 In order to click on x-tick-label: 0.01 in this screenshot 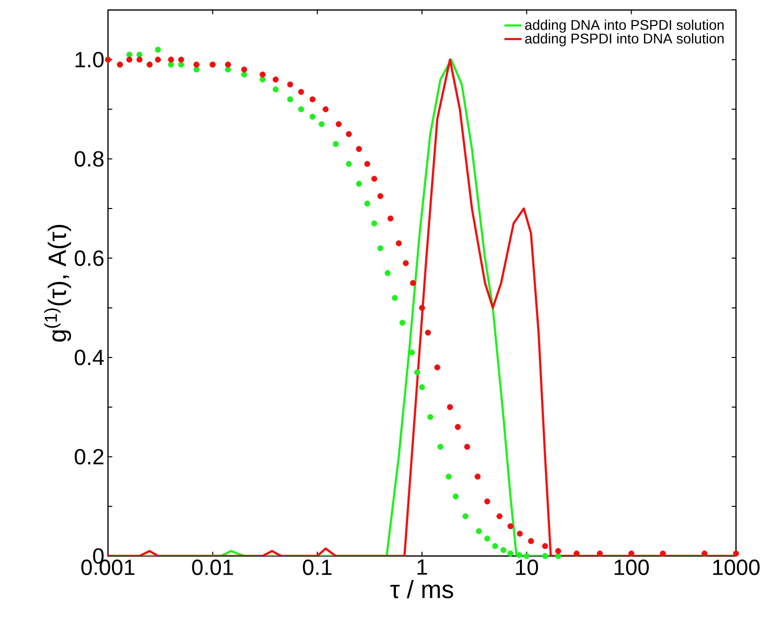, I will do `click(212, 568)`.